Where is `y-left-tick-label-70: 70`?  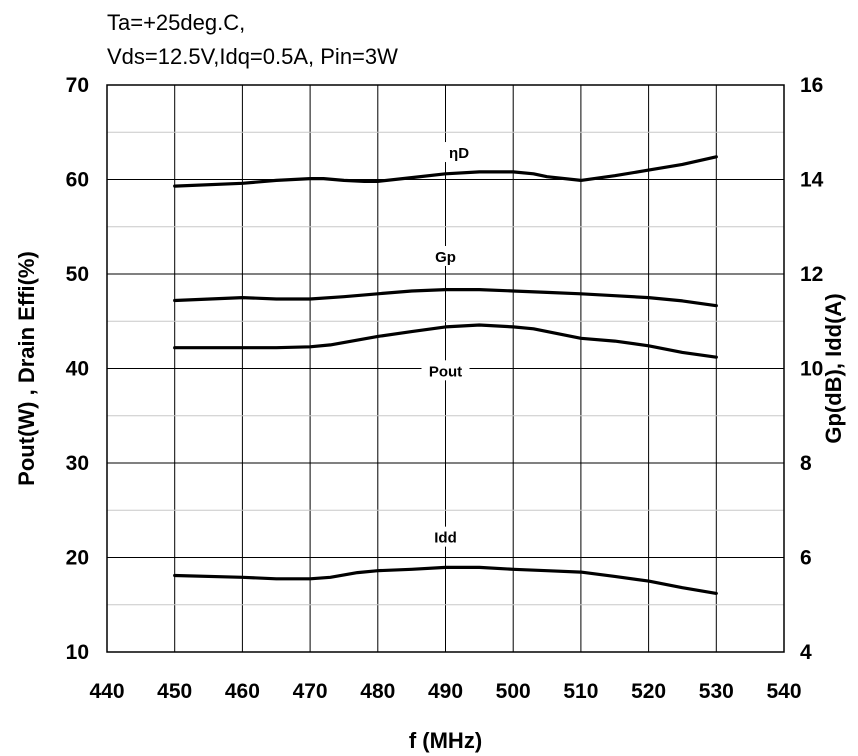
y-left-tick-label-70: 70 is located at coordinates (77, 85).